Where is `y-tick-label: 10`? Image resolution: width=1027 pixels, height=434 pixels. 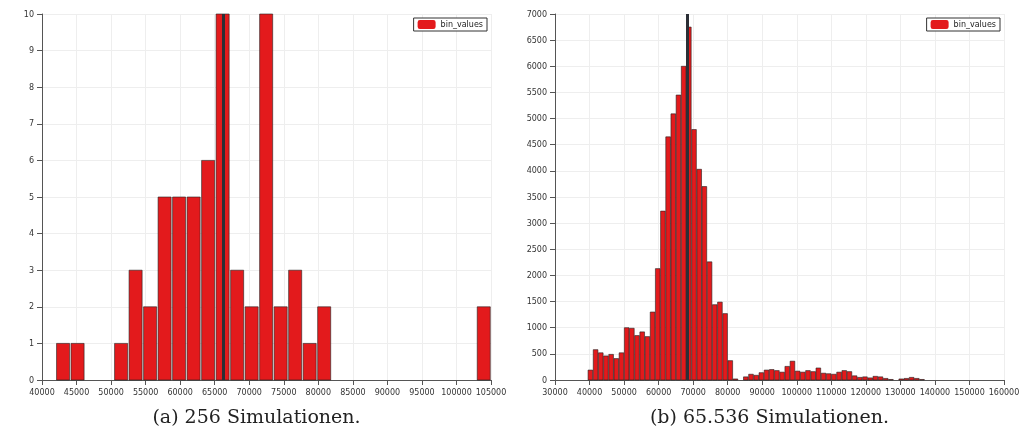
y-tick-label: 10 is located at coordinates (28, 14).